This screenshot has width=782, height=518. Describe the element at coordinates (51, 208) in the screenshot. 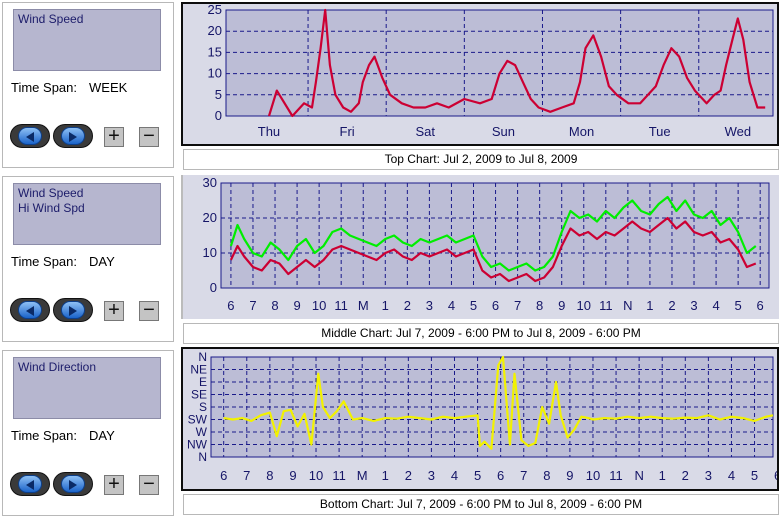

I see `legend-item: Hi Wind Spd` at that location.